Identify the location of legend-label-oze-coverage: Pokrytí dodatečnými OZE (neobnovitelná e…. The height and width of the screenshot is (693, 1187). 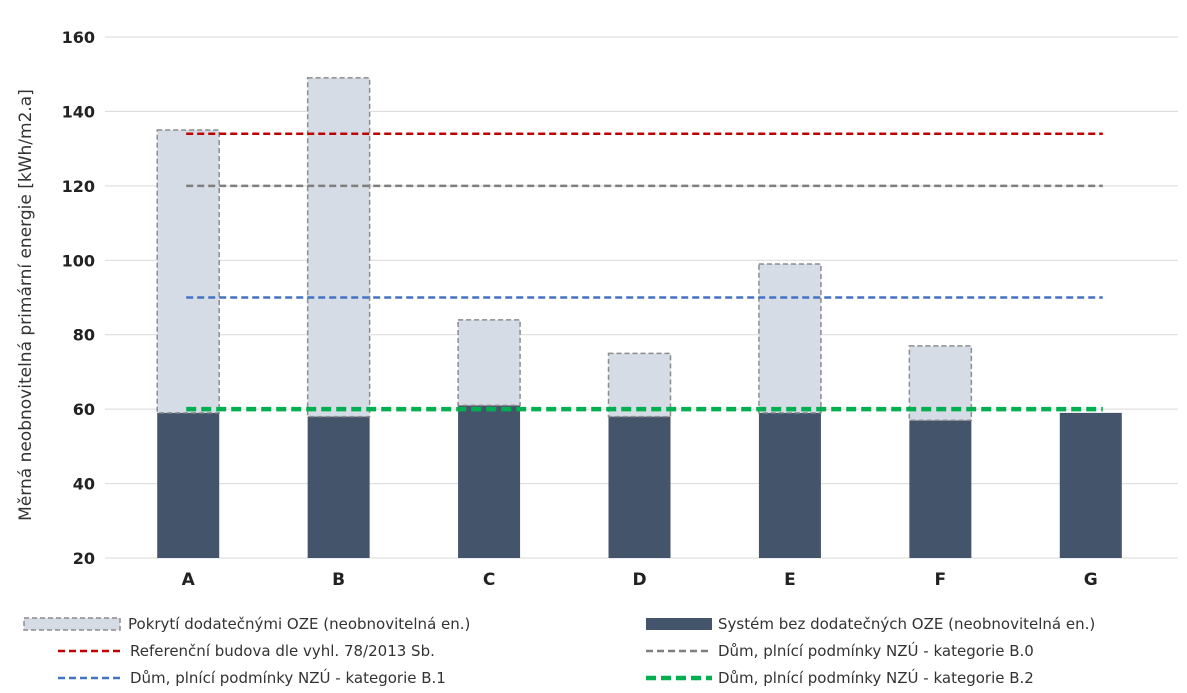
(299, 624).